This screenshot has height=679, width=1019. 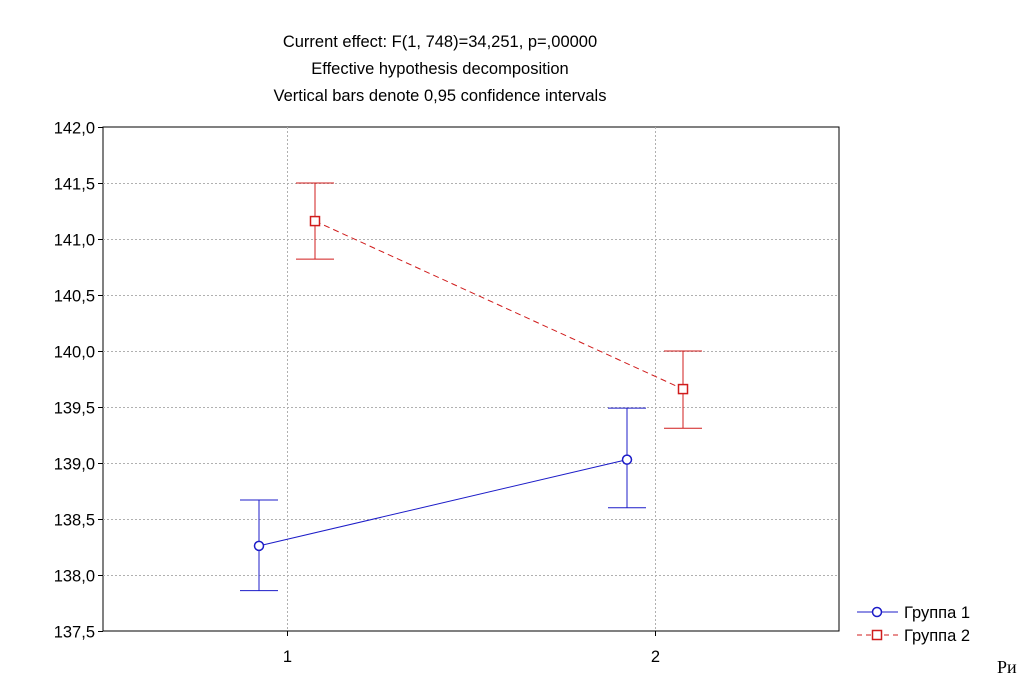 What do you see at coordinates (74, 297) in the screenshot?
I see `y-tick-label: 140,5` at bounding box center [74, 297].